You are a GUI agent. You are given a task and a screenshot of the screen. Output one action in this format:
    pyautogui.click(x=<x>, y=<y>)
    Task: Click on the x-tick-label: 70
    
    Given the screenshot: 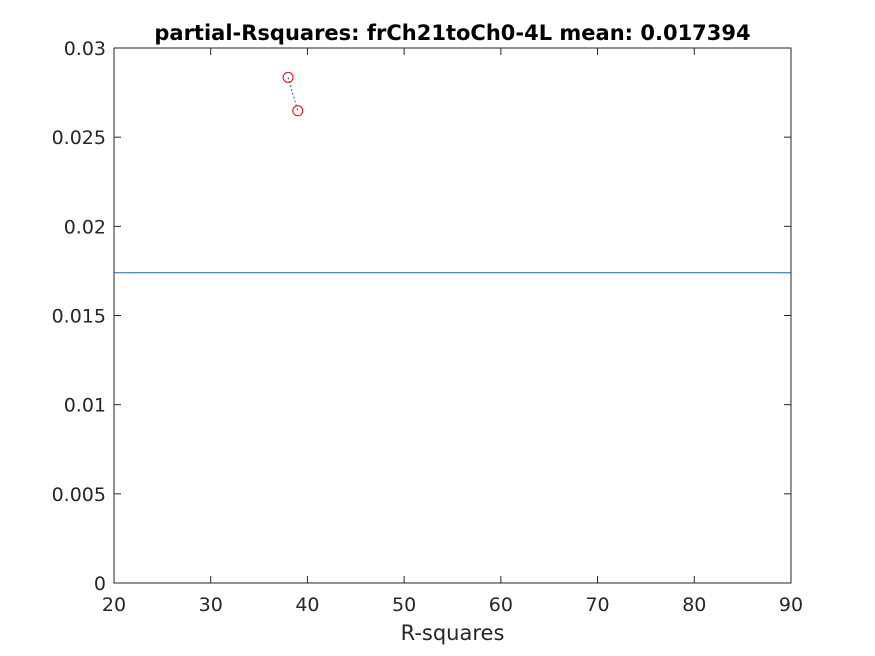 What is the action you would take?
    pyautogui.click(x=597, y=605)
    